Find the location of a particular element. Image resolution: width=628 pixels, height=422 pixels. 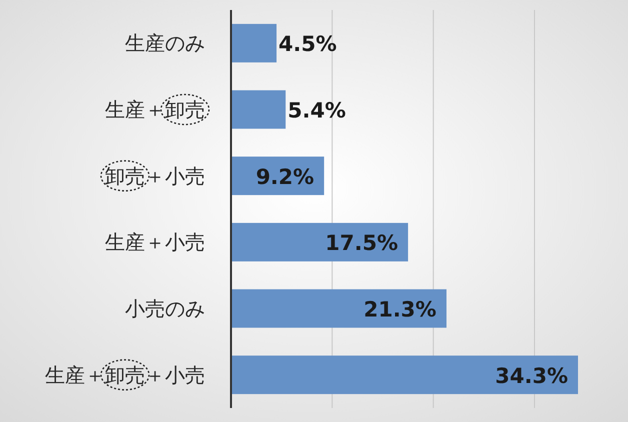

y-tick-label: 生産＋卸売＋小売 is located at coordinates (125, 374).